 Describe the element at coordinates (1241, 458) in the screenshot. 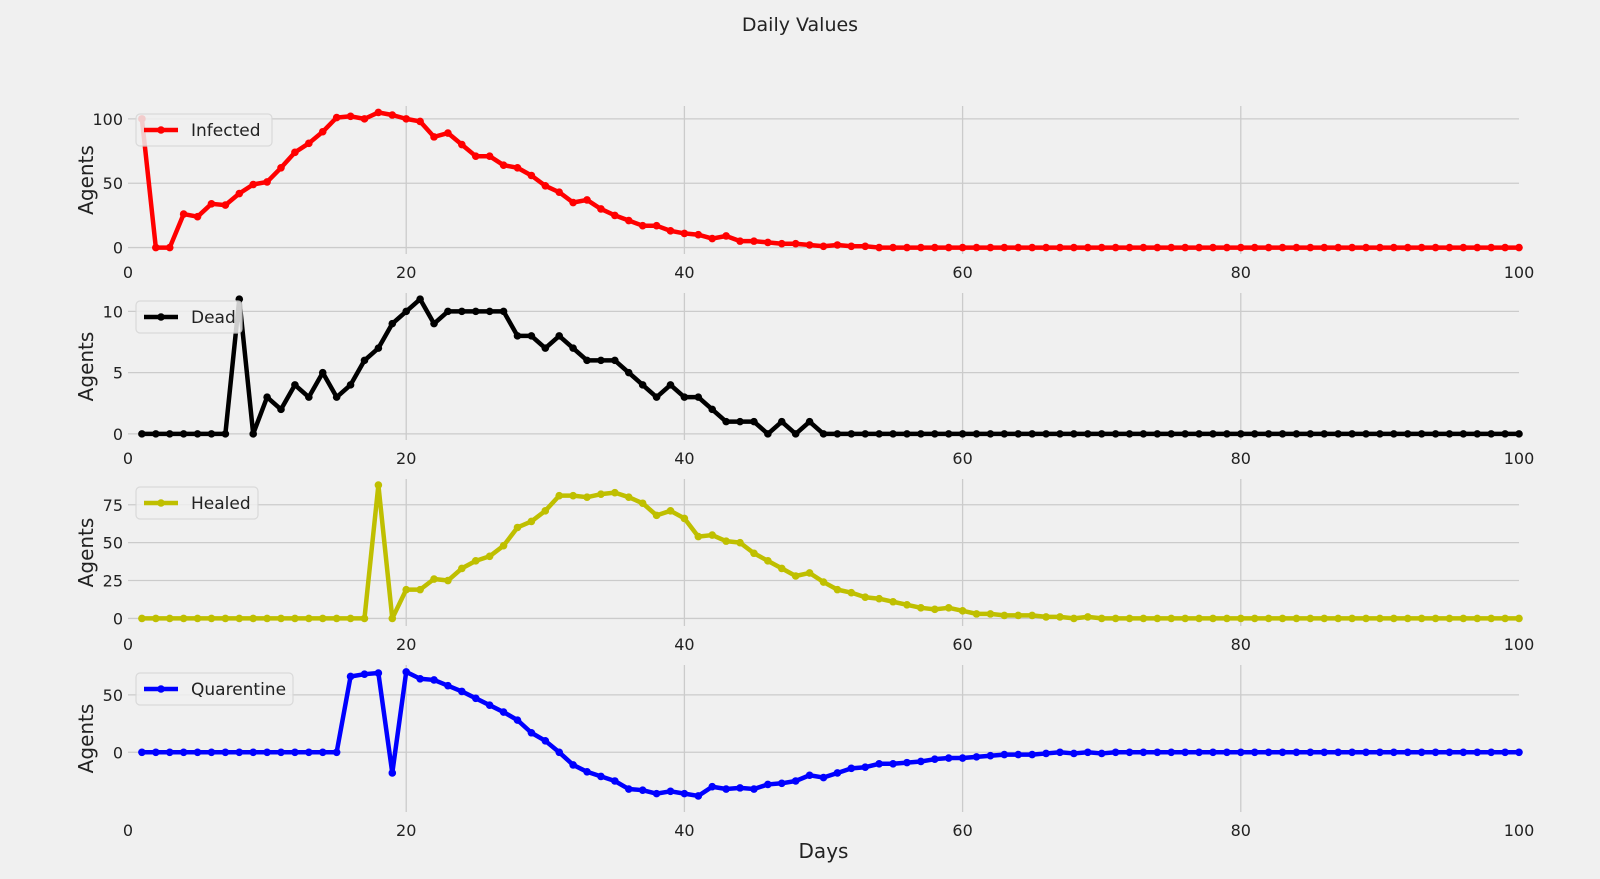

I see `x-tick-label: 80` at that location.